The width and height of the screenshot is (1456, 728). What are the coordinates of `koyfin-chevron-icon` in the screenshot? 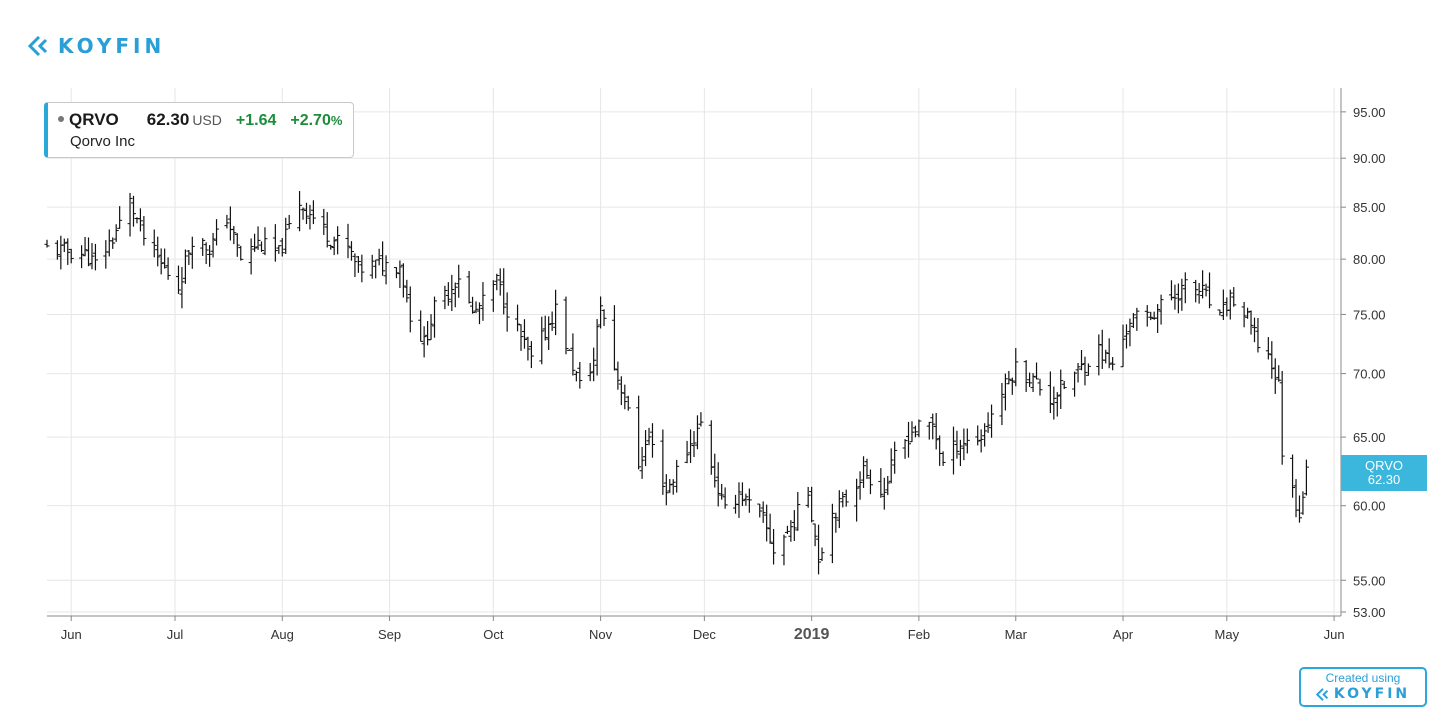 It's located at (38, 46).